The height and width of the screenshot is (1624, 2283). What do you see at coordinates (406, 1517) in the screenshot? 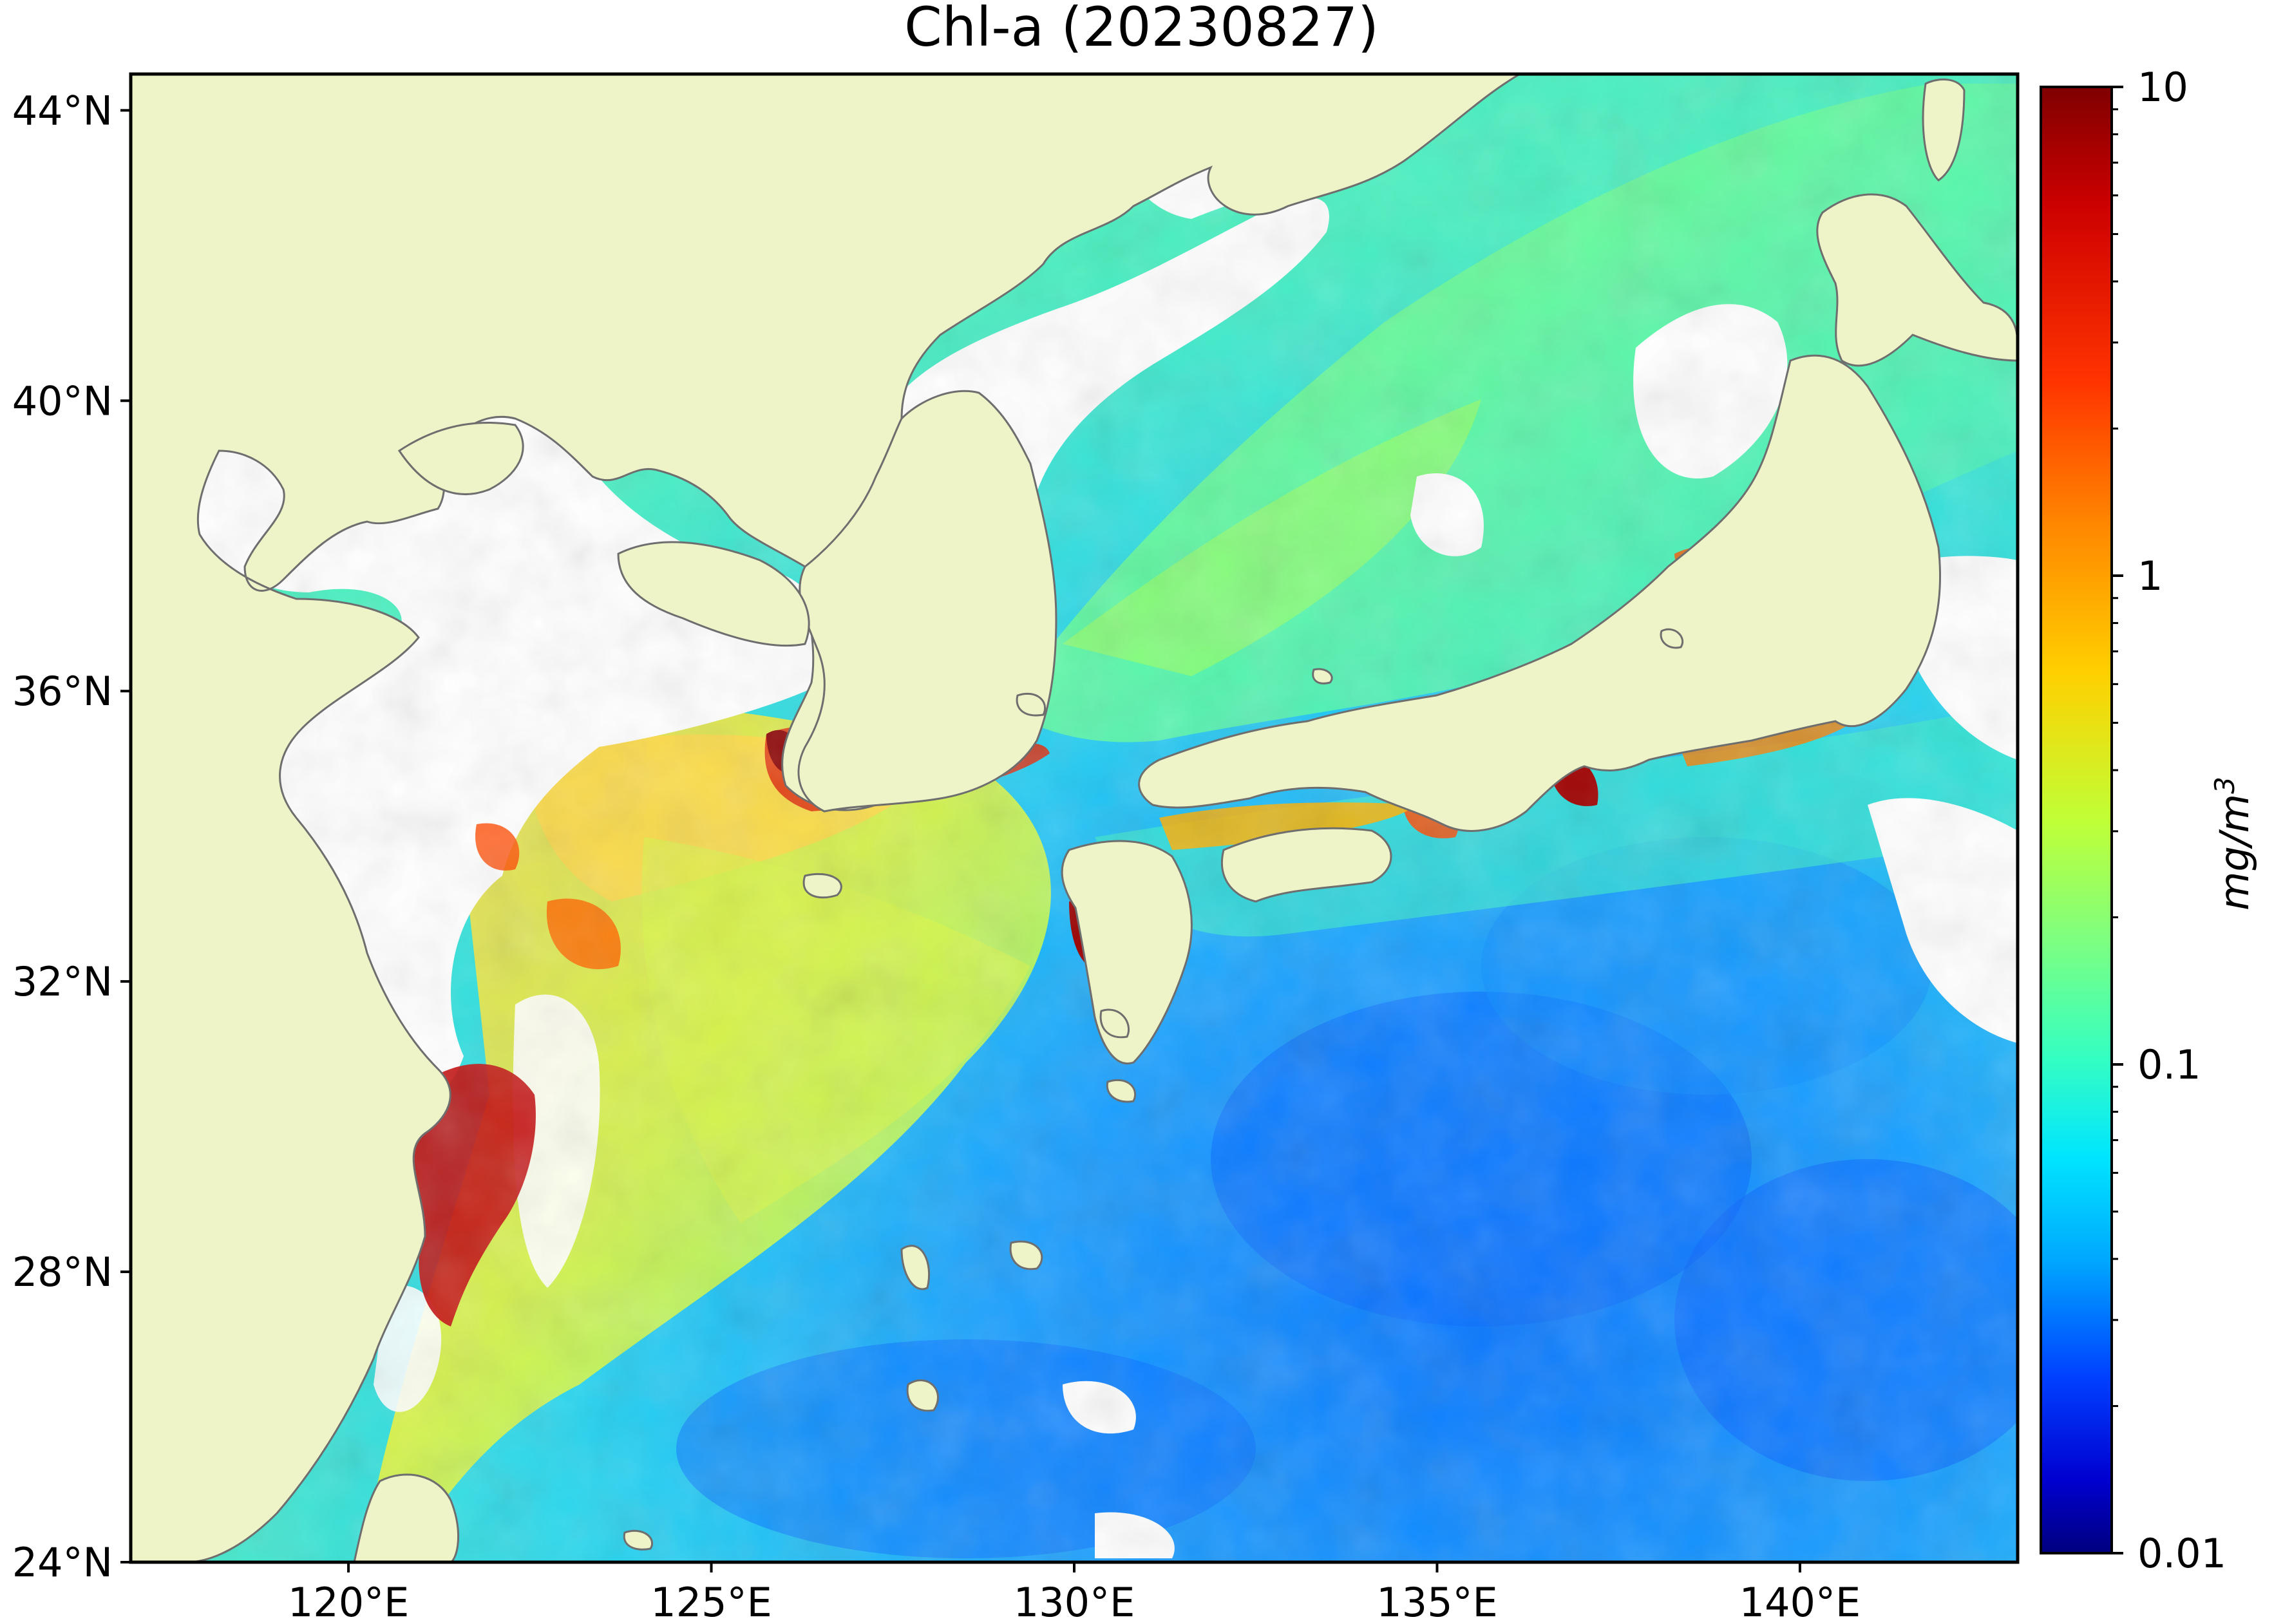
I see `taiwan` at bounding box center [406, 1517].